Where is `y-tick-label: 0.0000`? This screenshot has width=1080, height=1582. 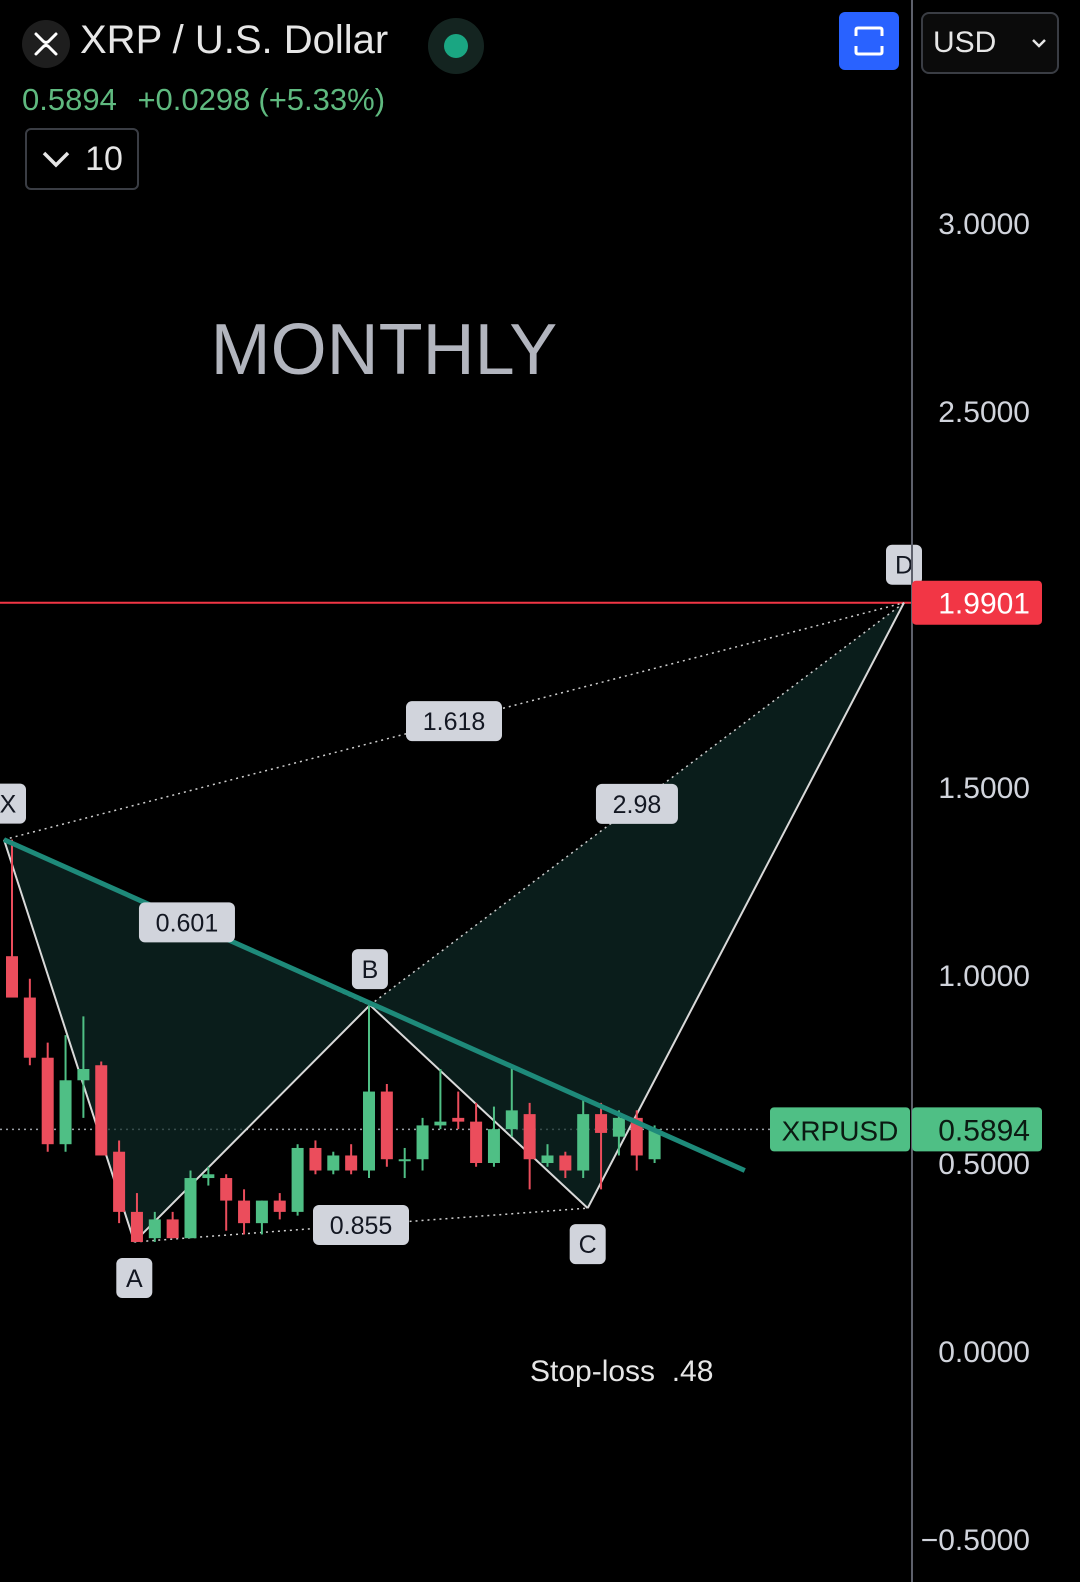 y-tick-label: 0.0000 is located at coordinates (984, 1352).